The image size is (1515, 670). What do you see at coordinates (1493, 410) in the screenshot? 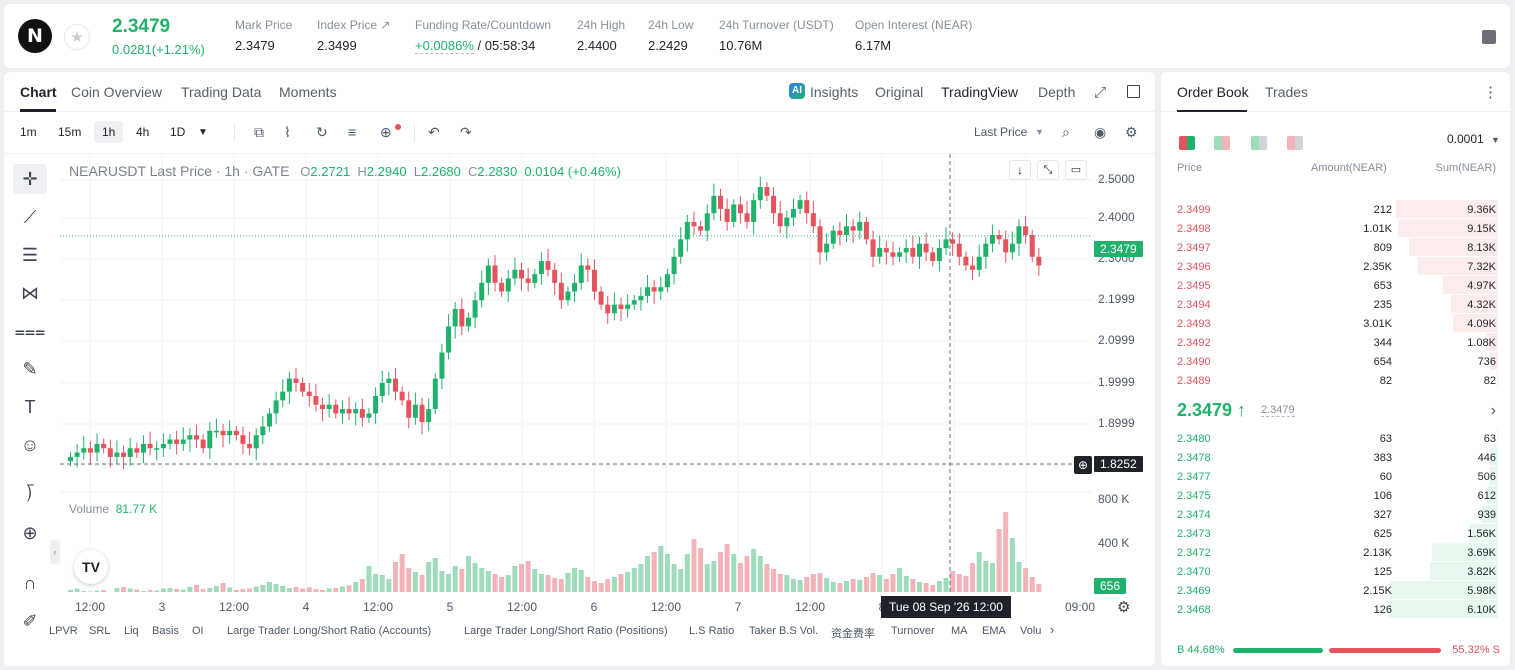
I see `chevron-right-icon: ›` at bounding box center [1493, 410].